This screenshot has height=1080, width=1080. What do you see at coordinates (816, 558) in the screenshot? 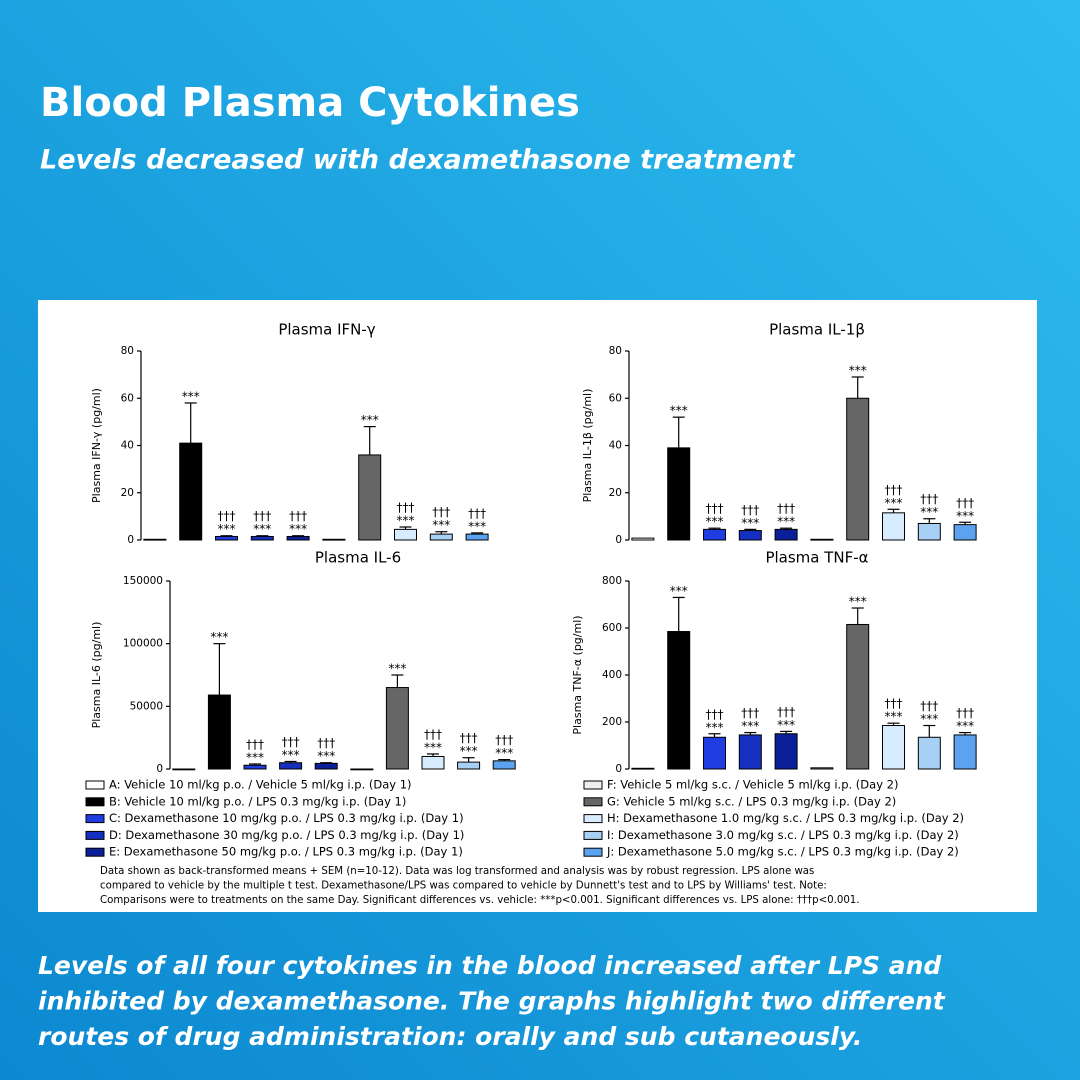
I see `chart-title: Plasma TNF-α` at bounding box center [816, 558].